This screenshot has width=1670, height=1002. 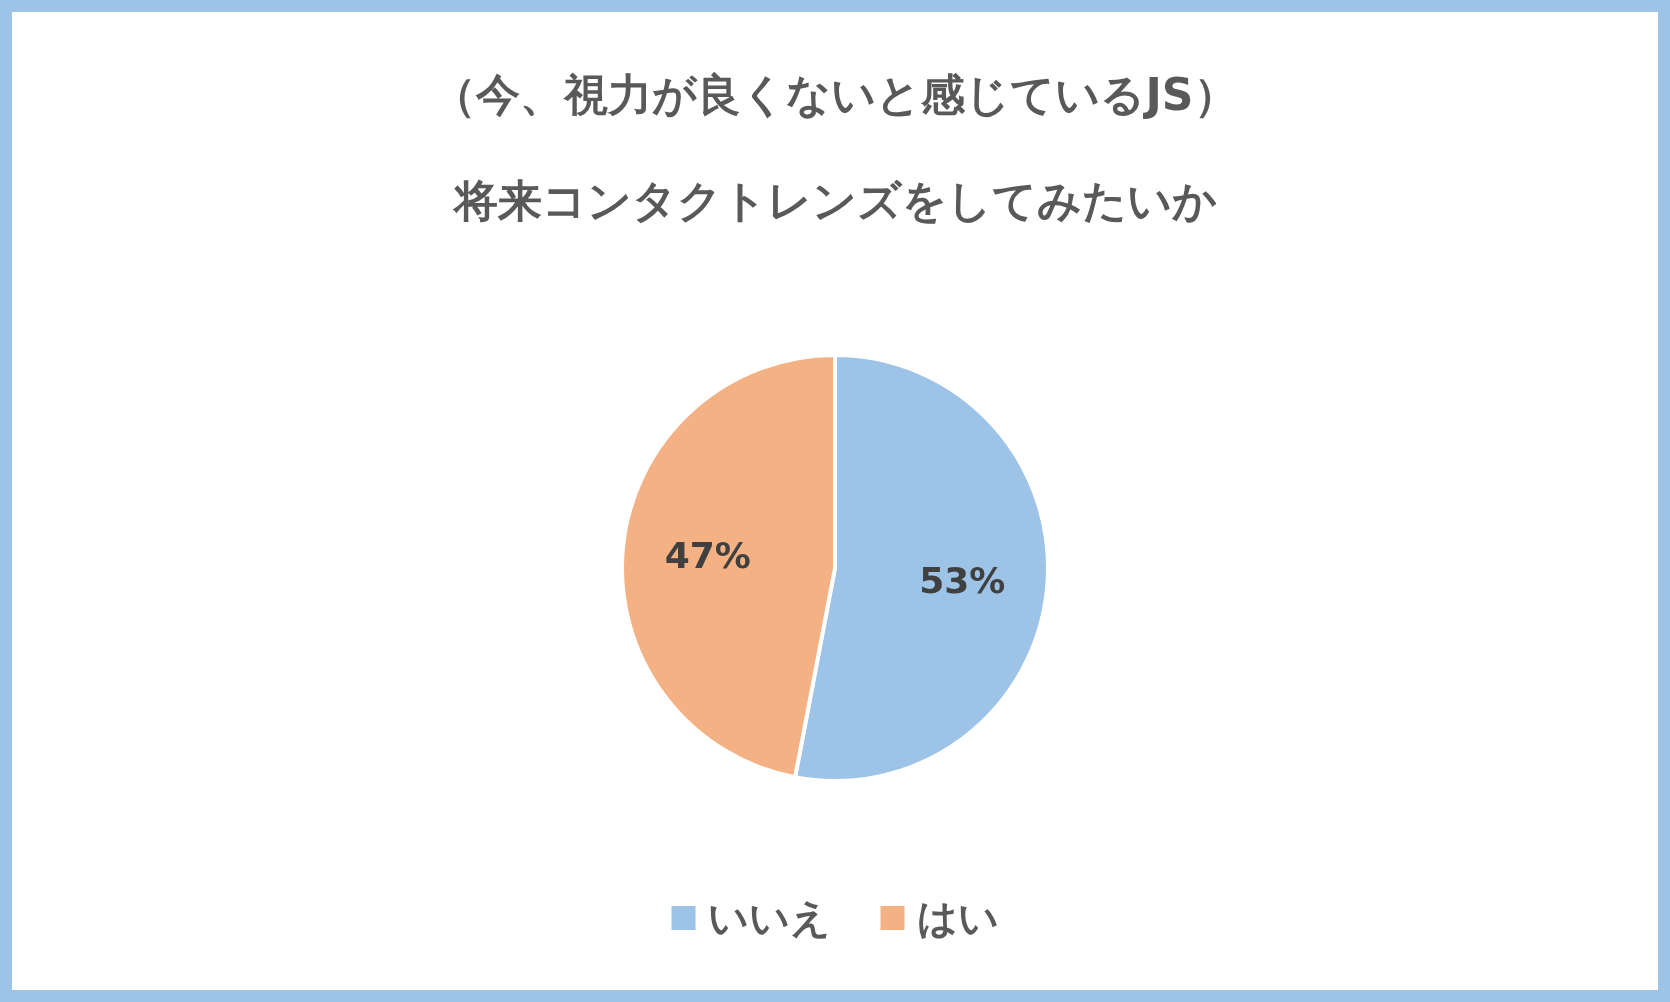 I want to click on legend-label: はい, so click(x=957, y=918).